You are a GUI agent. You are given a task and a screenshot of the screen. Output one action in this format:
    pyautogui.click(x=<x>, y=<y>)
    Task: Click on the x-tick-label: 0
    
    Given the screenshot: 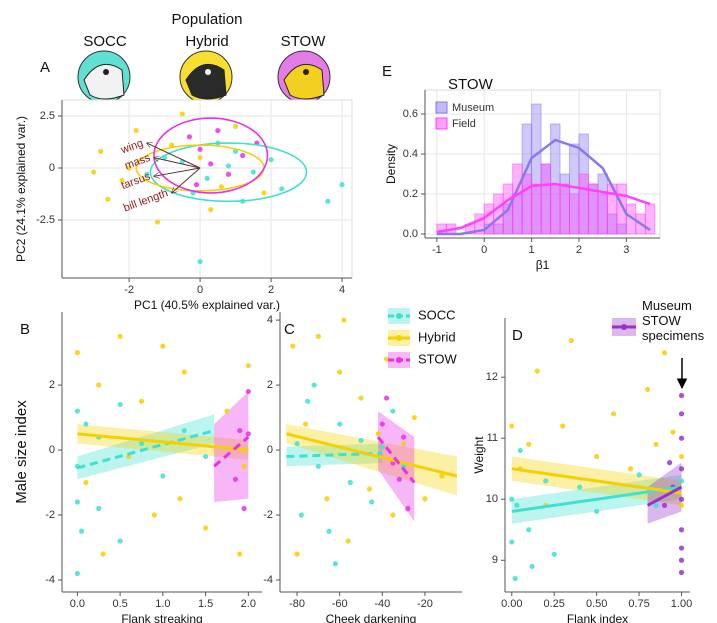 What is the action you would take?
    pyautogui.click(x=200, y=290)
    